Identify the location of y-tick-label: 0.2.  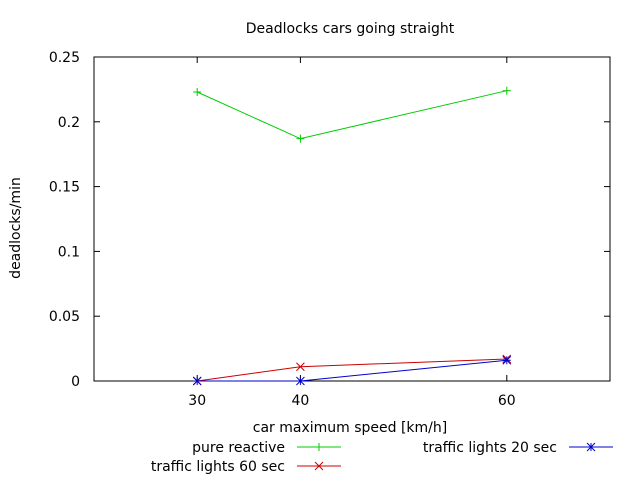
(69, 123).